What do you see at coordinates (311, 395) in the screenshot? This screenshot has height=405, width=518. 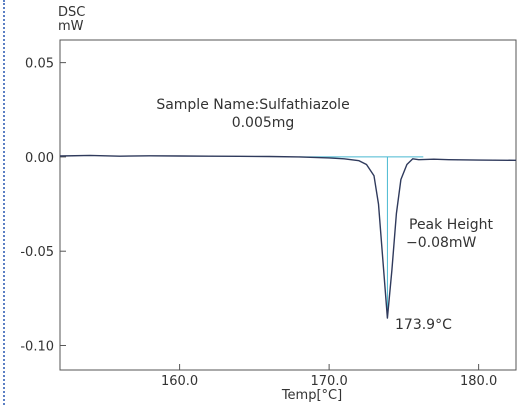 I see `x-axis-label: Temp[°C]` at bounding box center [311, 395].